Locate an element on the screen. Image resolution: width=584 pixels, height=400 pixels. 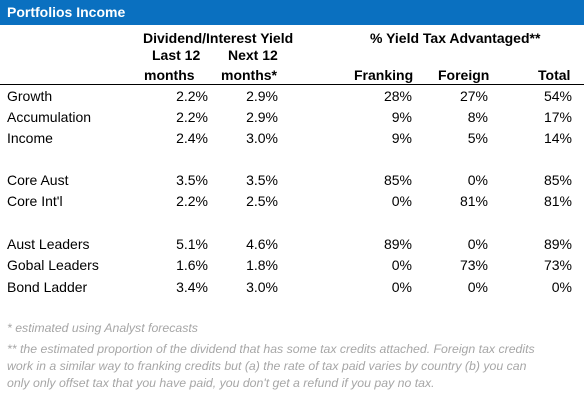
franking-value: 85% is located at coordinates (397, 180).